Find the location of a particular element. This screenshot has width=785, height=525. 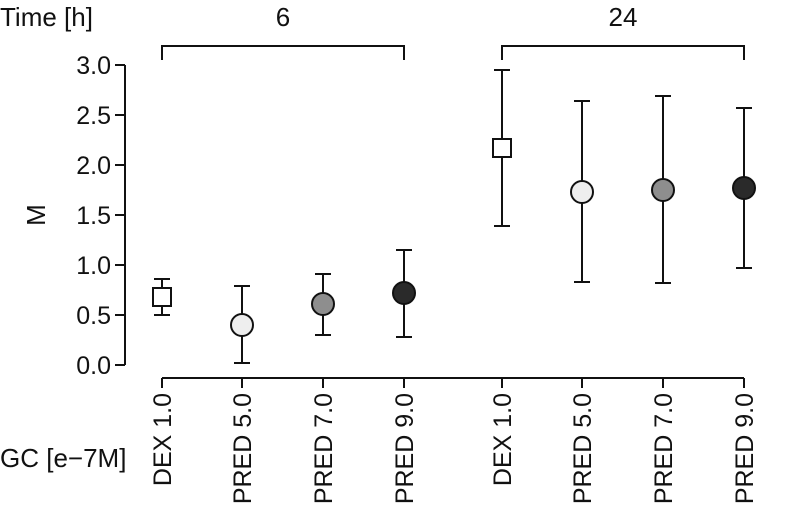

time-group-label: 6 is located at coordinates (283, 17).